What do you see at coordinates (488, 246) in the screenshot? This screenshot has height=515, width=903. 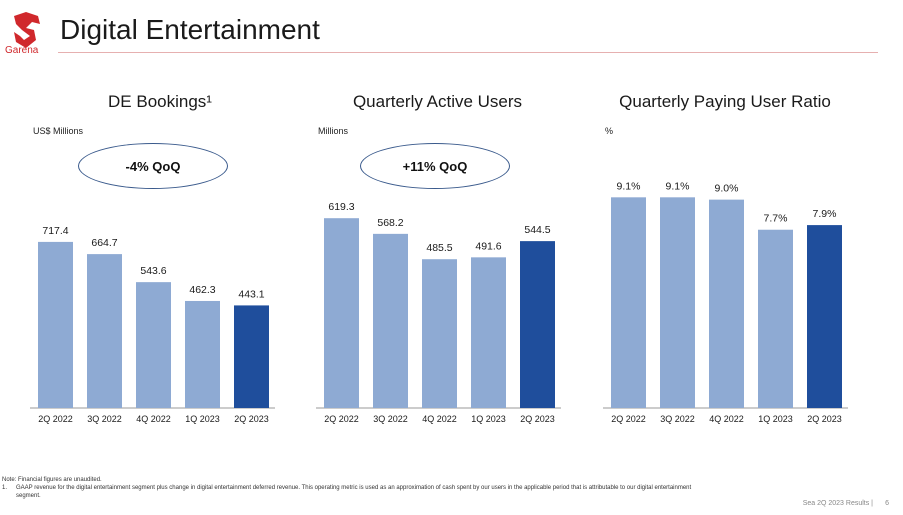 I see `data-label: 491.6` at bounding box center [488, 246].